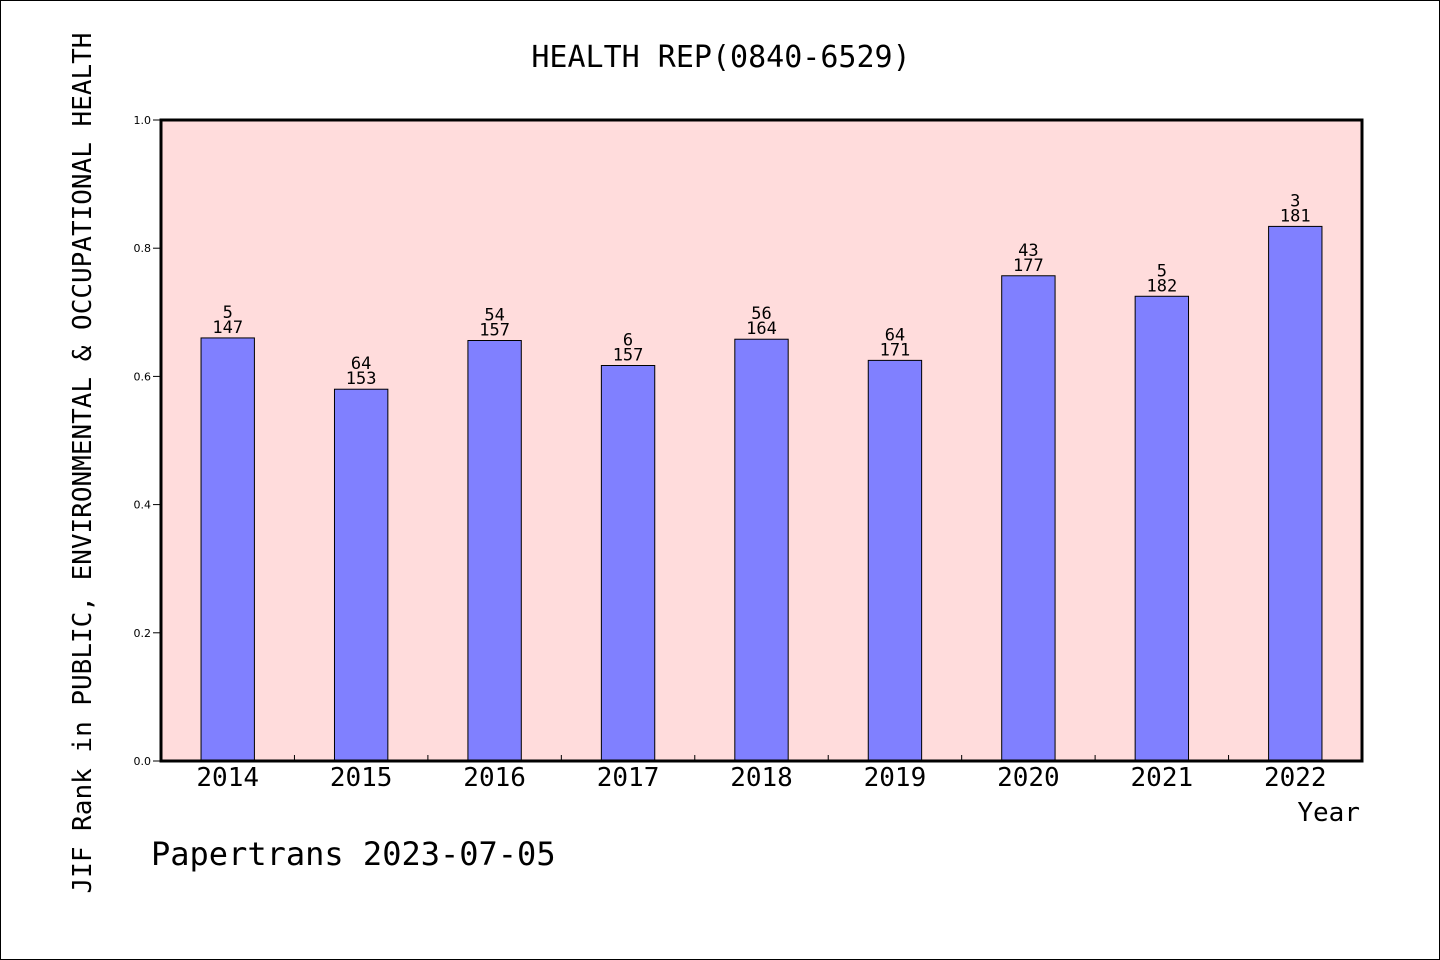 The width and height of the screenshot is (1440, 960). I want to click on bar-label-rank: 54, so click(494, 316).